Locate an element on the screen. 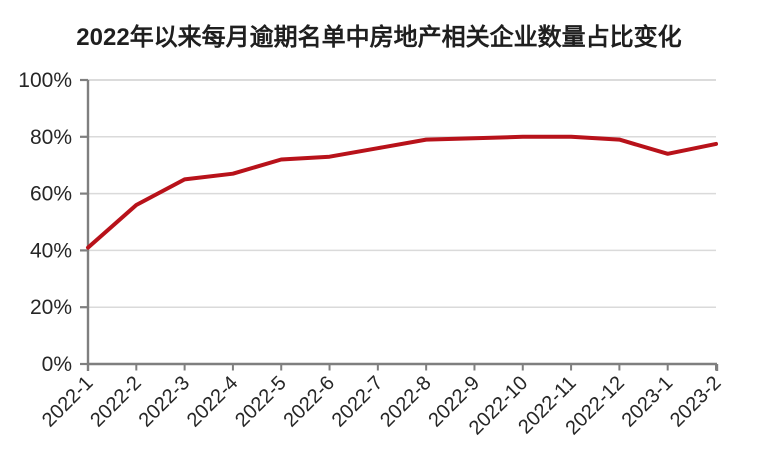 Image resolution: width=758 pixels, height=471 pixels. chart-title: 2022年以来每月逾期名单中房地产相关企业数量占比变化 is located at coordinates (379, 37).